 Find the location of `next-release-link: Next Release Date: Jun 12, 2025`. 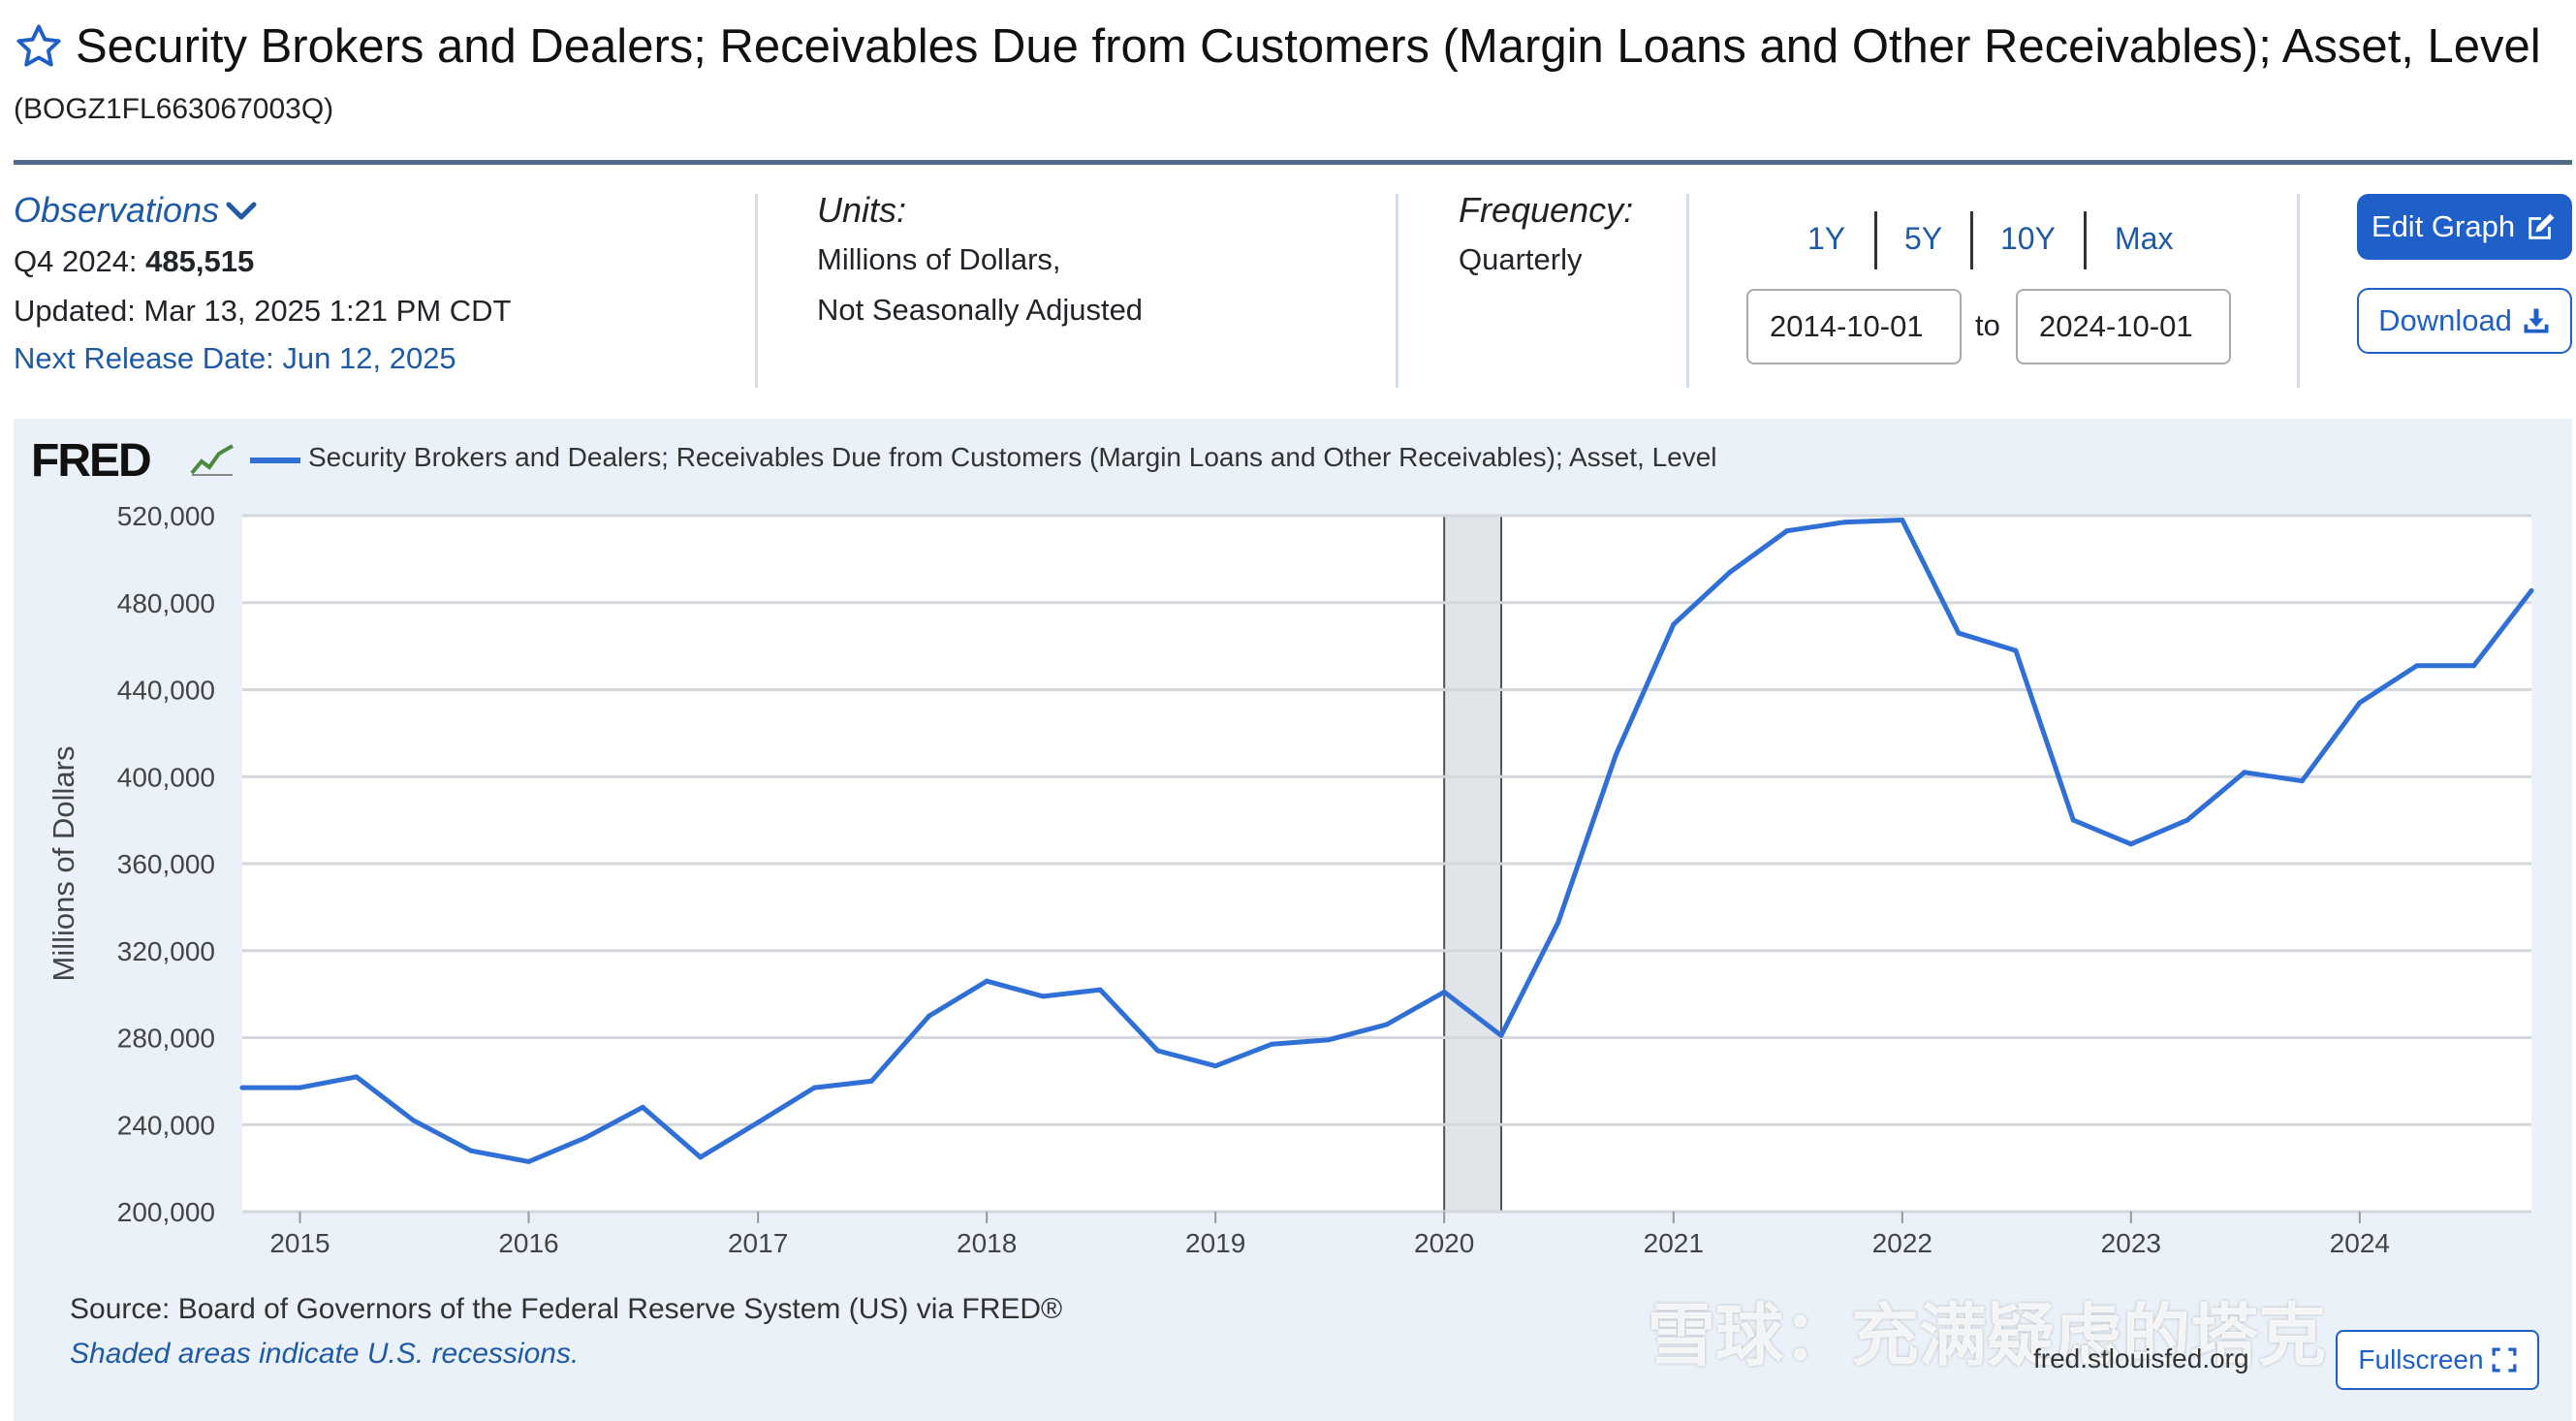

next-release-link: Next Release Date: Jun 12, 2025 is located at coordinates (235, 358).